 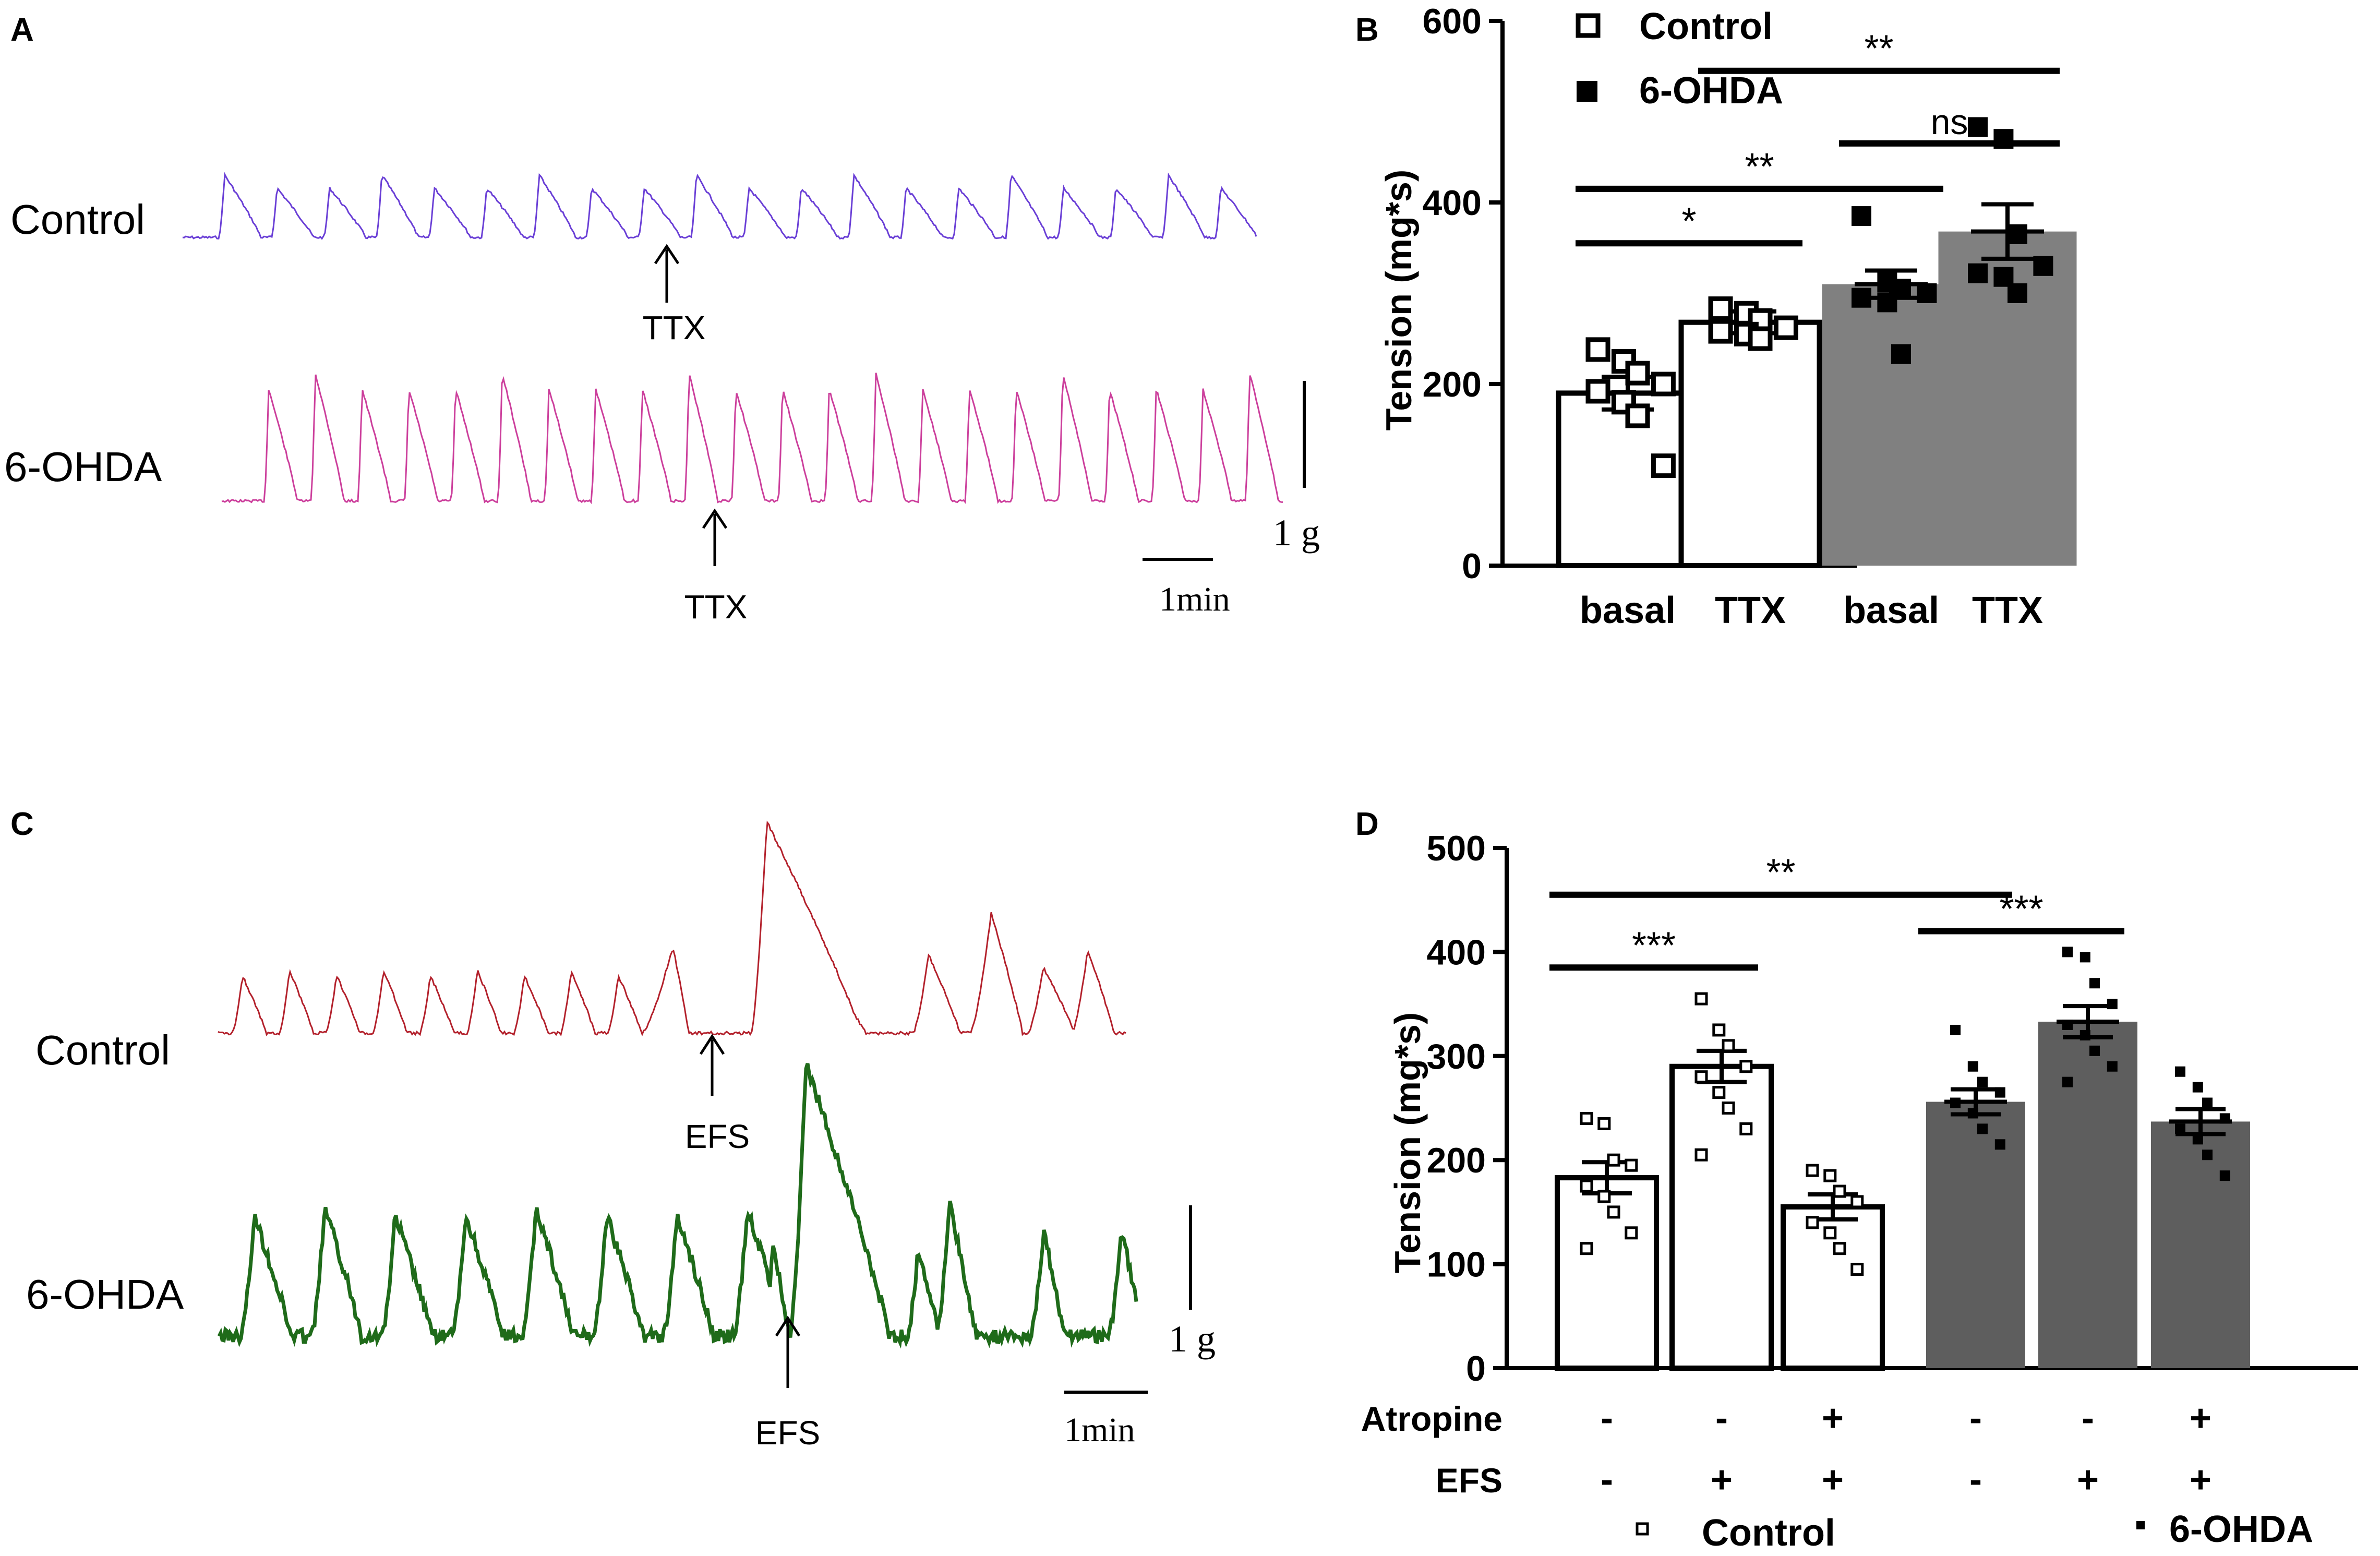 What do you see at coordinates (105, 1294) in the screenshot?
I see `trace-c-row2-label: 6-OHDA` at bounding box center [105, 1294].